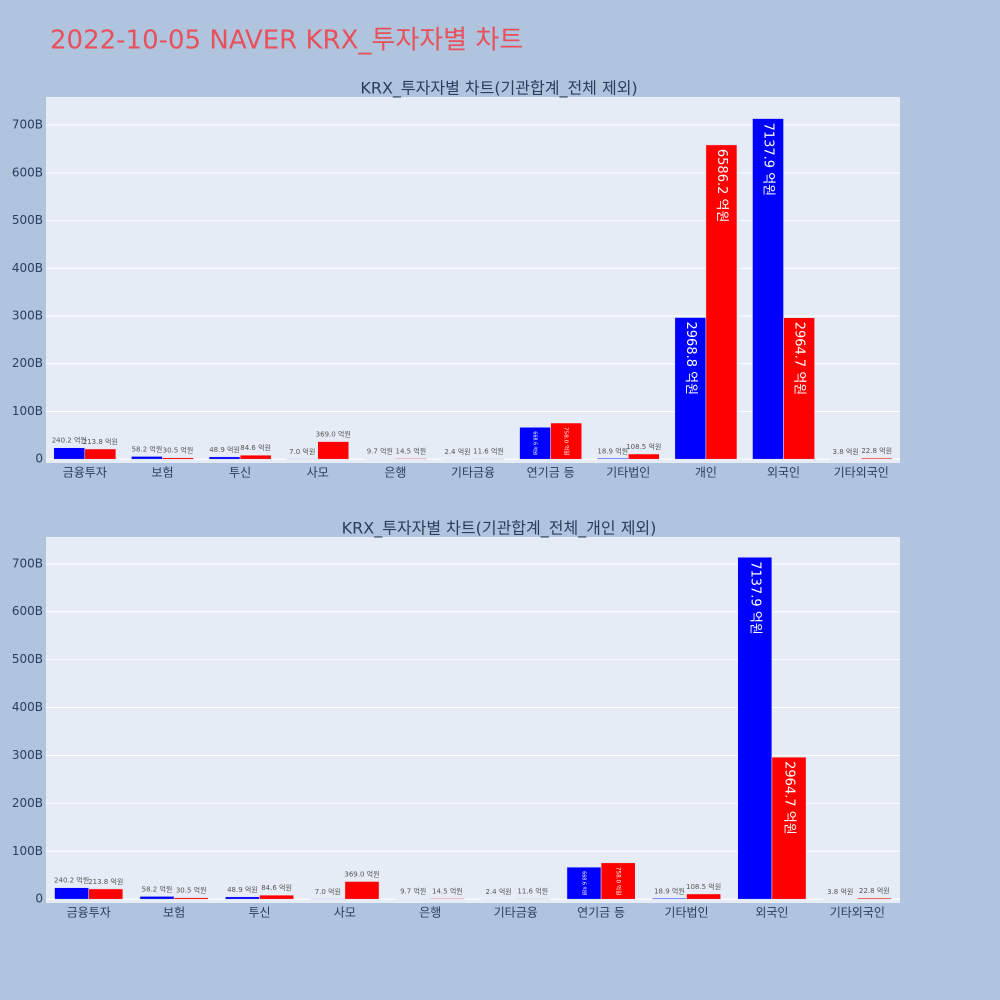 The height and width of the screenshot is (1000, 1000). Describe the element at coordinates (39, 459) in the screenshot. I see `y-tick-label: 0` at that location.